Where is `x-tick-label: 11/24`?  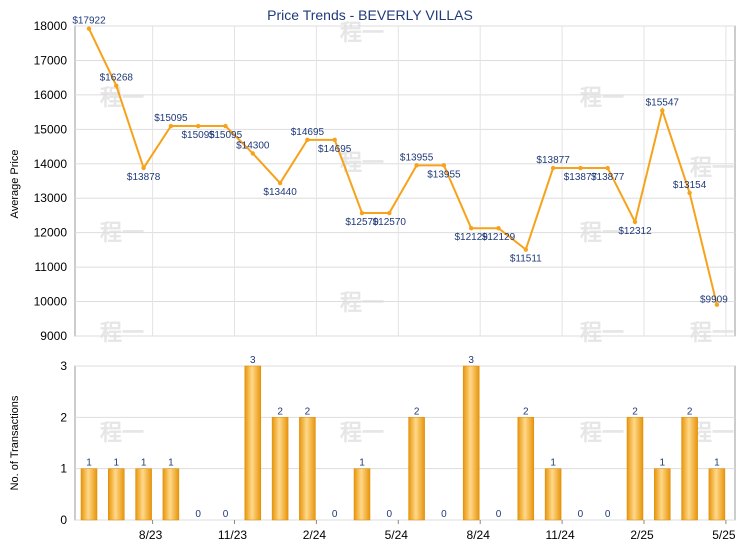 x-tick-label: 11/24 is located at coordinates (560, 535).